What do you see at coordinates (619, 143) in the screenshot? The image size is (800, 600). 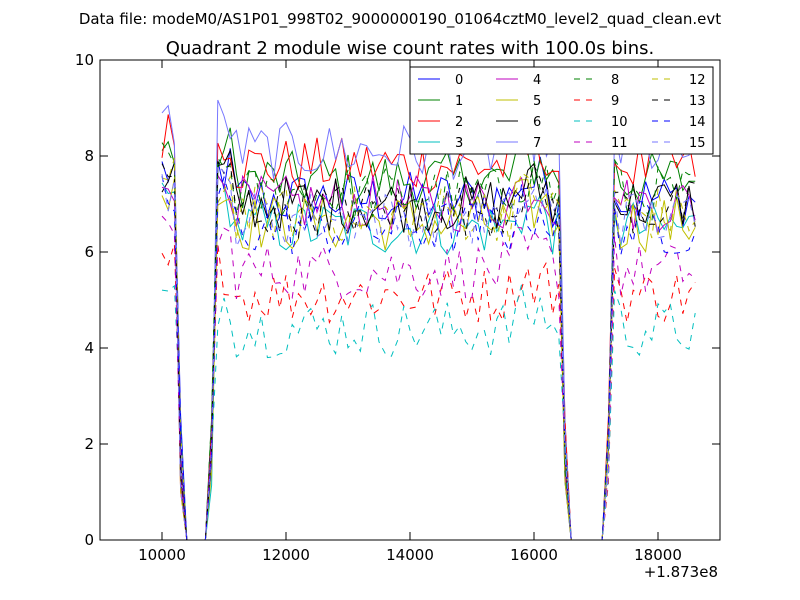 I see `legend-label-11: 11` at bounding box center [619, 143].